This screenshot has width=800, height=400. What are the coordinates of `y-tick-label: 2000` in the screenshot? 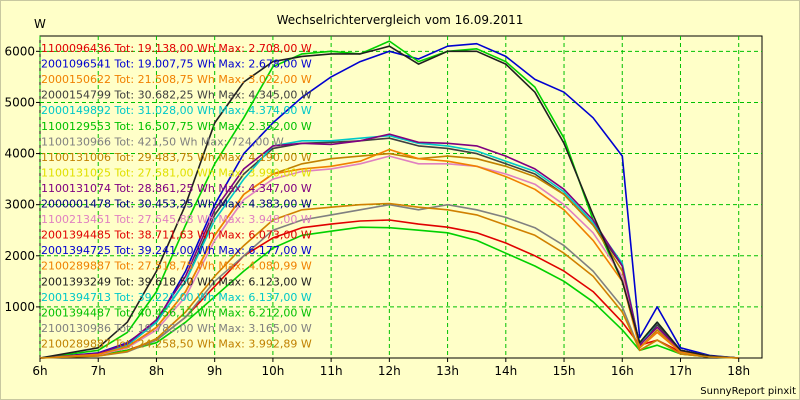 It's located at (19, 256).